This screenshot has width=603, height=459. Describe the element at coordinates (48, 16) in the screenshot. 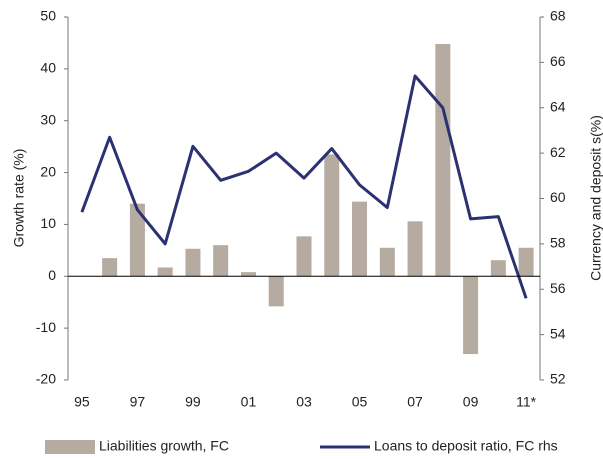

I see `y-tick-label: 50` at that location.